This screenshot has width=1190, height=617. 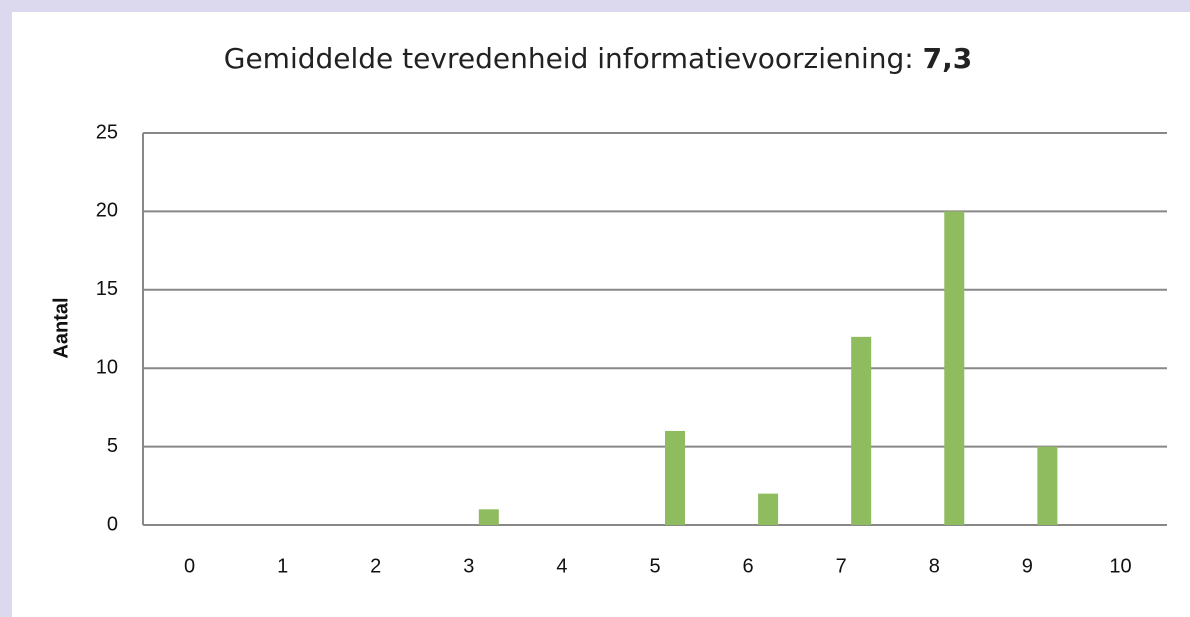 What do you see at coordinates (282, 566) in the screenshot?
I see `x-tick-label: 1` at bounding box center [282, 566].